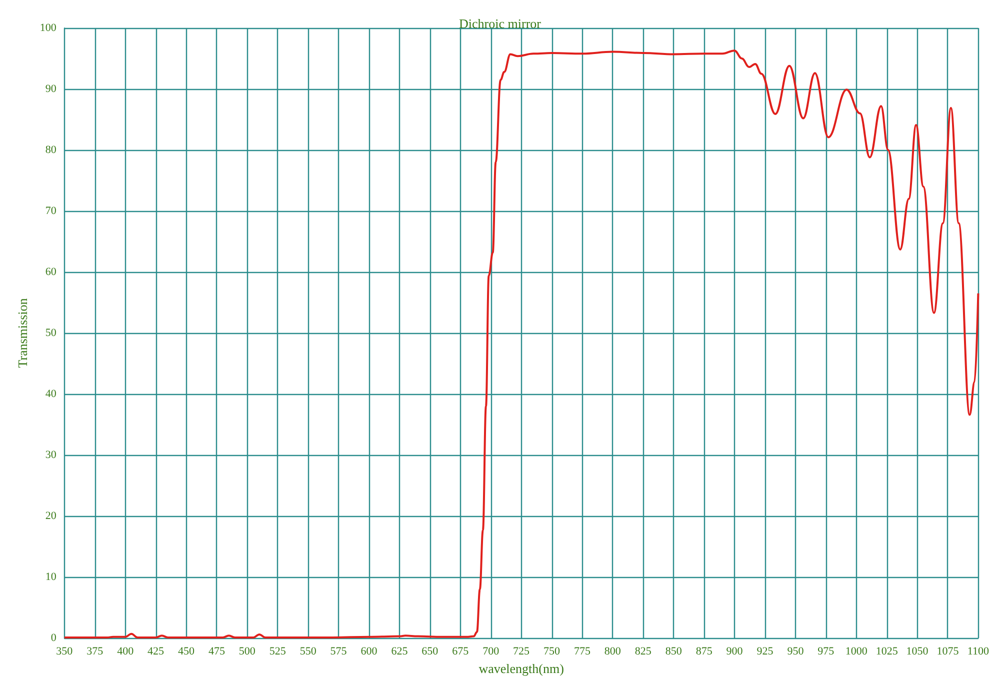 This screenshot has height=688, width=1000. I want to click on x-axis-title: wavelength(nm), so click(521, 668).